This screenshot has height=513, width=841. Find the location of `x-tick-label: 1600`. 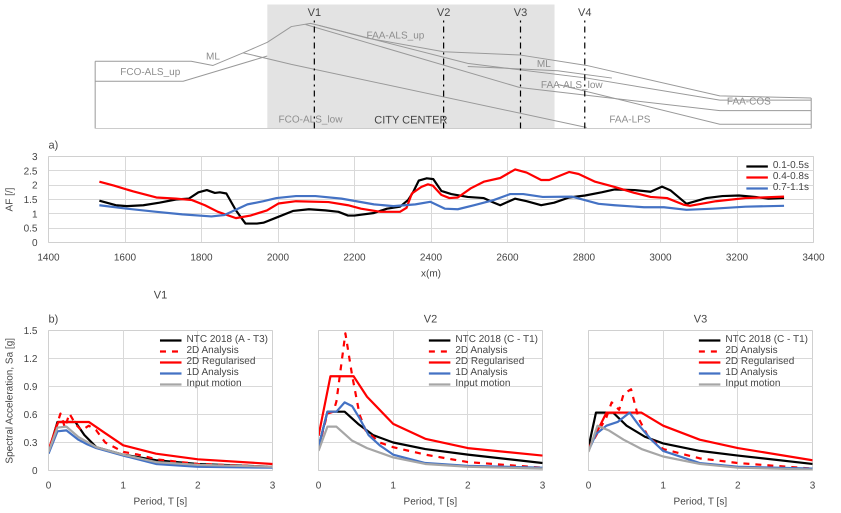

x-tick-label: 1600 is located at coordinates (125, 258).